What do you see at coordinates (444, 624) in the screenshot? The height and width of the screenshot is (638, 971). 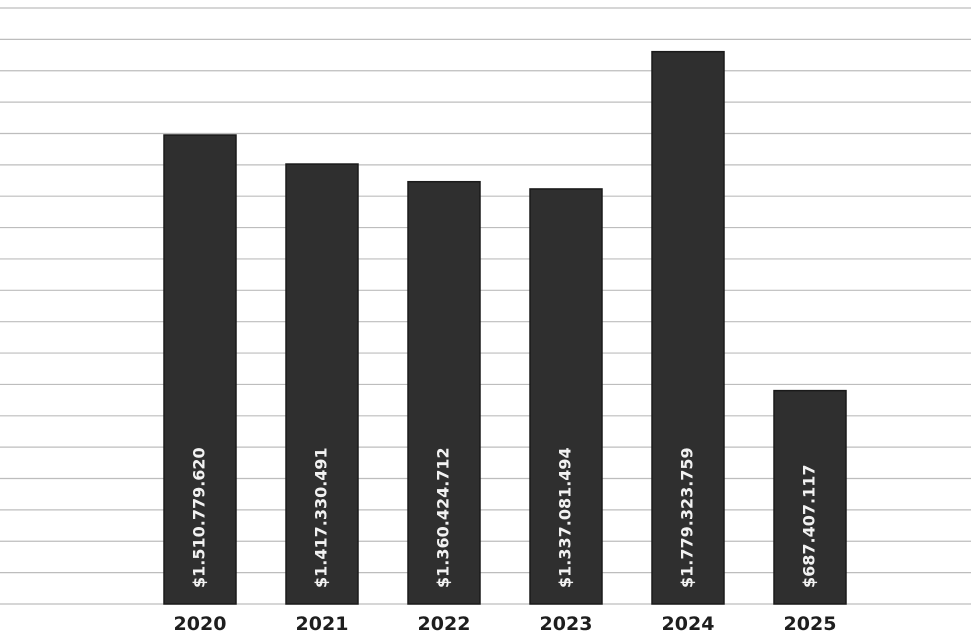 I see `x-tick-label-2022: 2022` at bounding box center [444, 624].